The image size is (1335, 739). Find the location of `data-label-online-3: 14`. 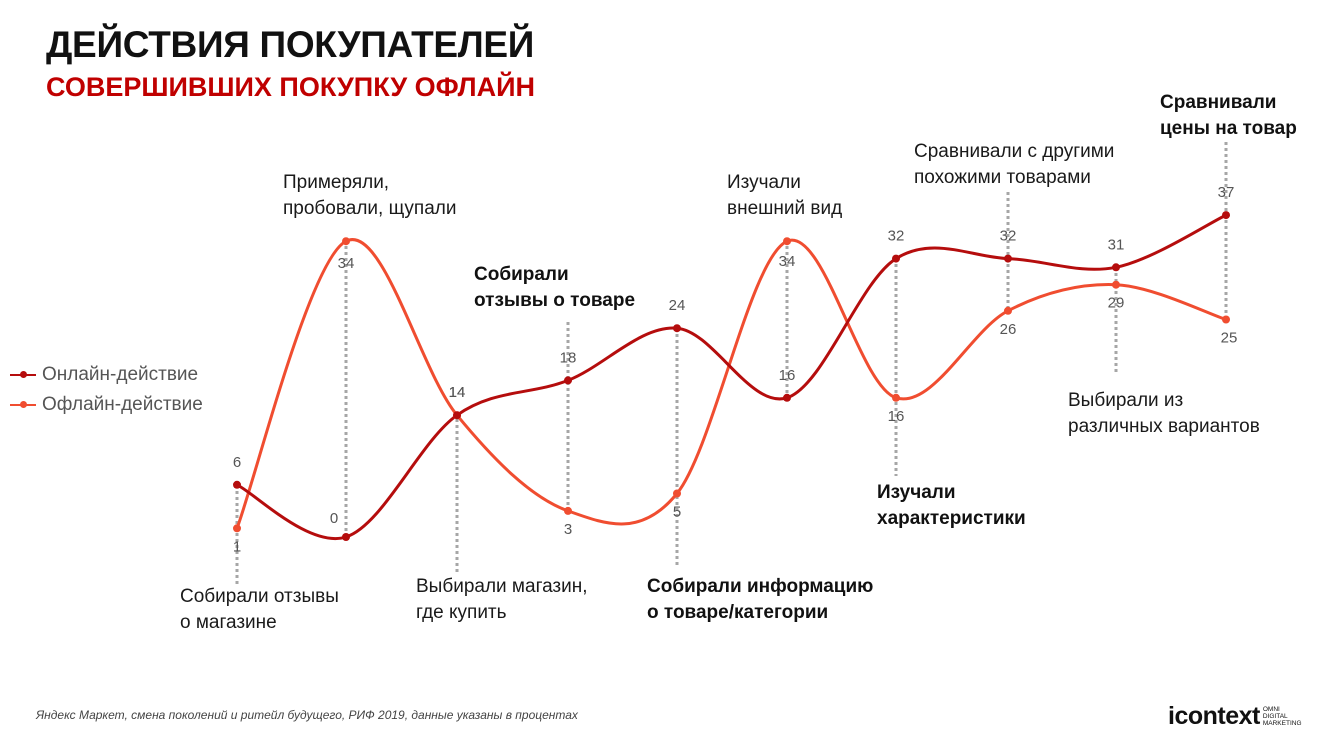

data-label-online-3: 14 is located at coordinates (457, 392).